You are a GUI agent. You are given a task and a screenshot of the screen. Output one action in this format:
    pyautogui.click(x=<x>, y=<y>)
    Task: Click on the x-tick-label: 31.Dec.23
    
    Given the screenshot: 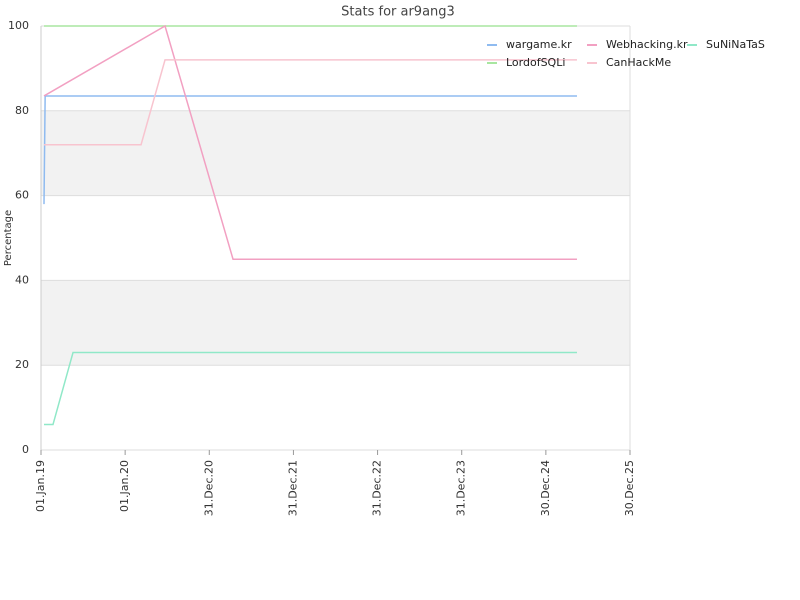 What is the action you would take?
    pyautogui.click(x=461, y=488)
    